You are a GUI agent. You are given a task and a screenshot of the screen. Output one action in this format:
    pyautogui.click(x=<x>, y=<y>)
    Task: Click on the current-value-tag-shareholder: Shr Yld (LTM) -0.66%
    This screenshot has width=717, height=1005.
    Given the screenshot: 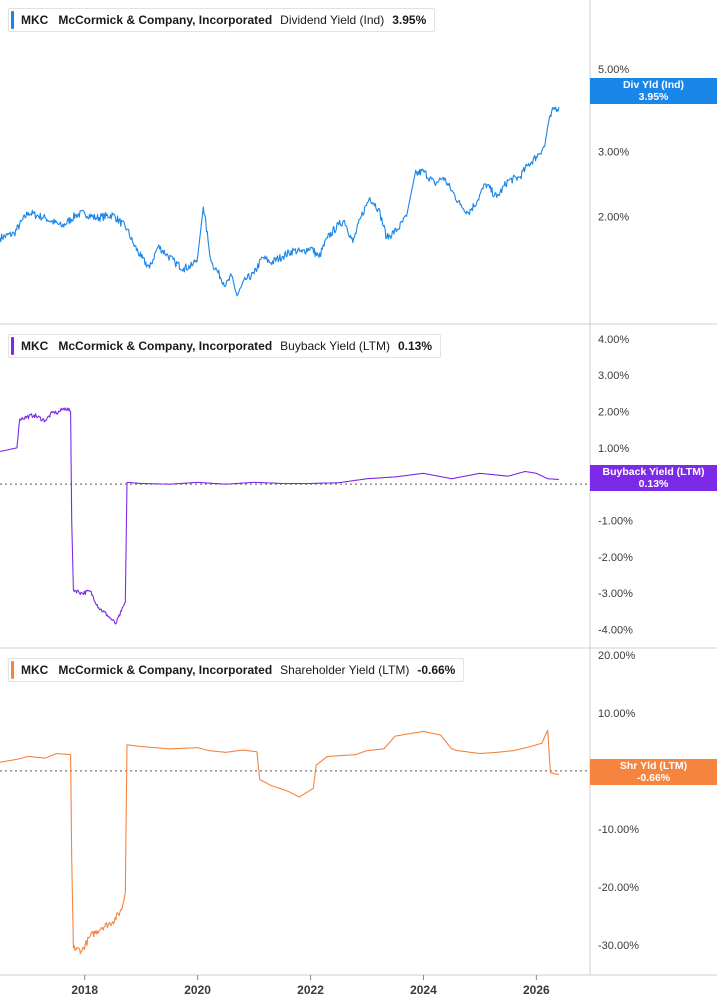 What is the action you would take?
    pyautogui.click(x=653, y=772)
    